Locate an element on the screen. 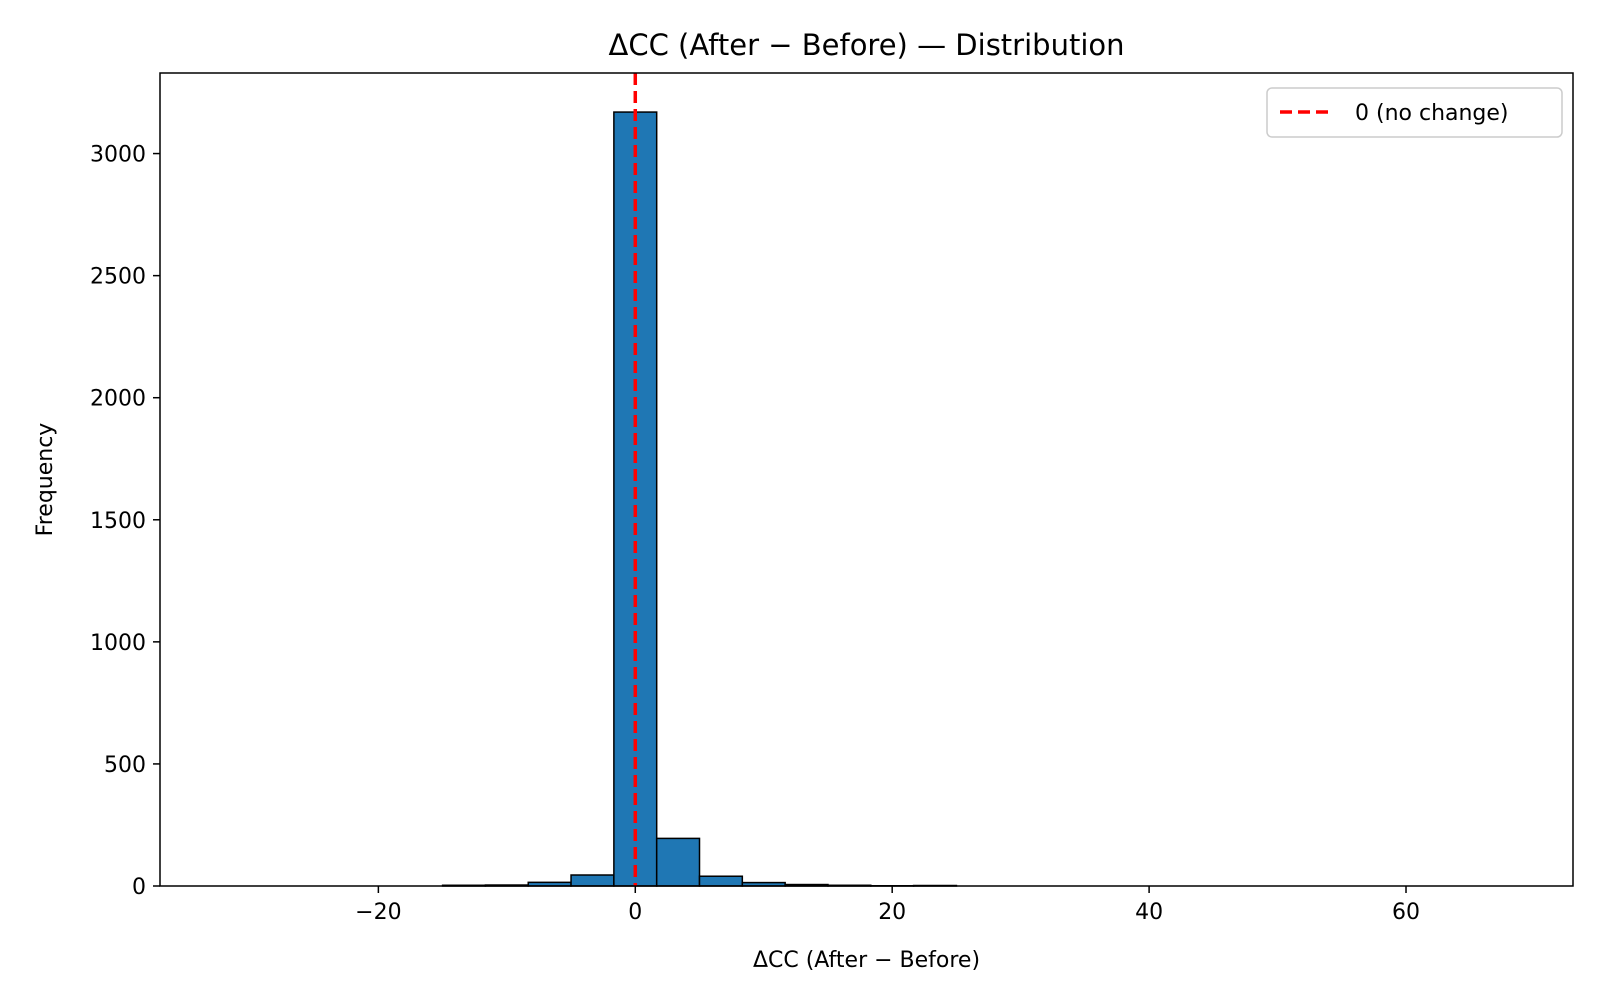 The width and height of the screenshot is (1600, 1000). x-tick-label: 60 is located at coordinates (1406, 912).